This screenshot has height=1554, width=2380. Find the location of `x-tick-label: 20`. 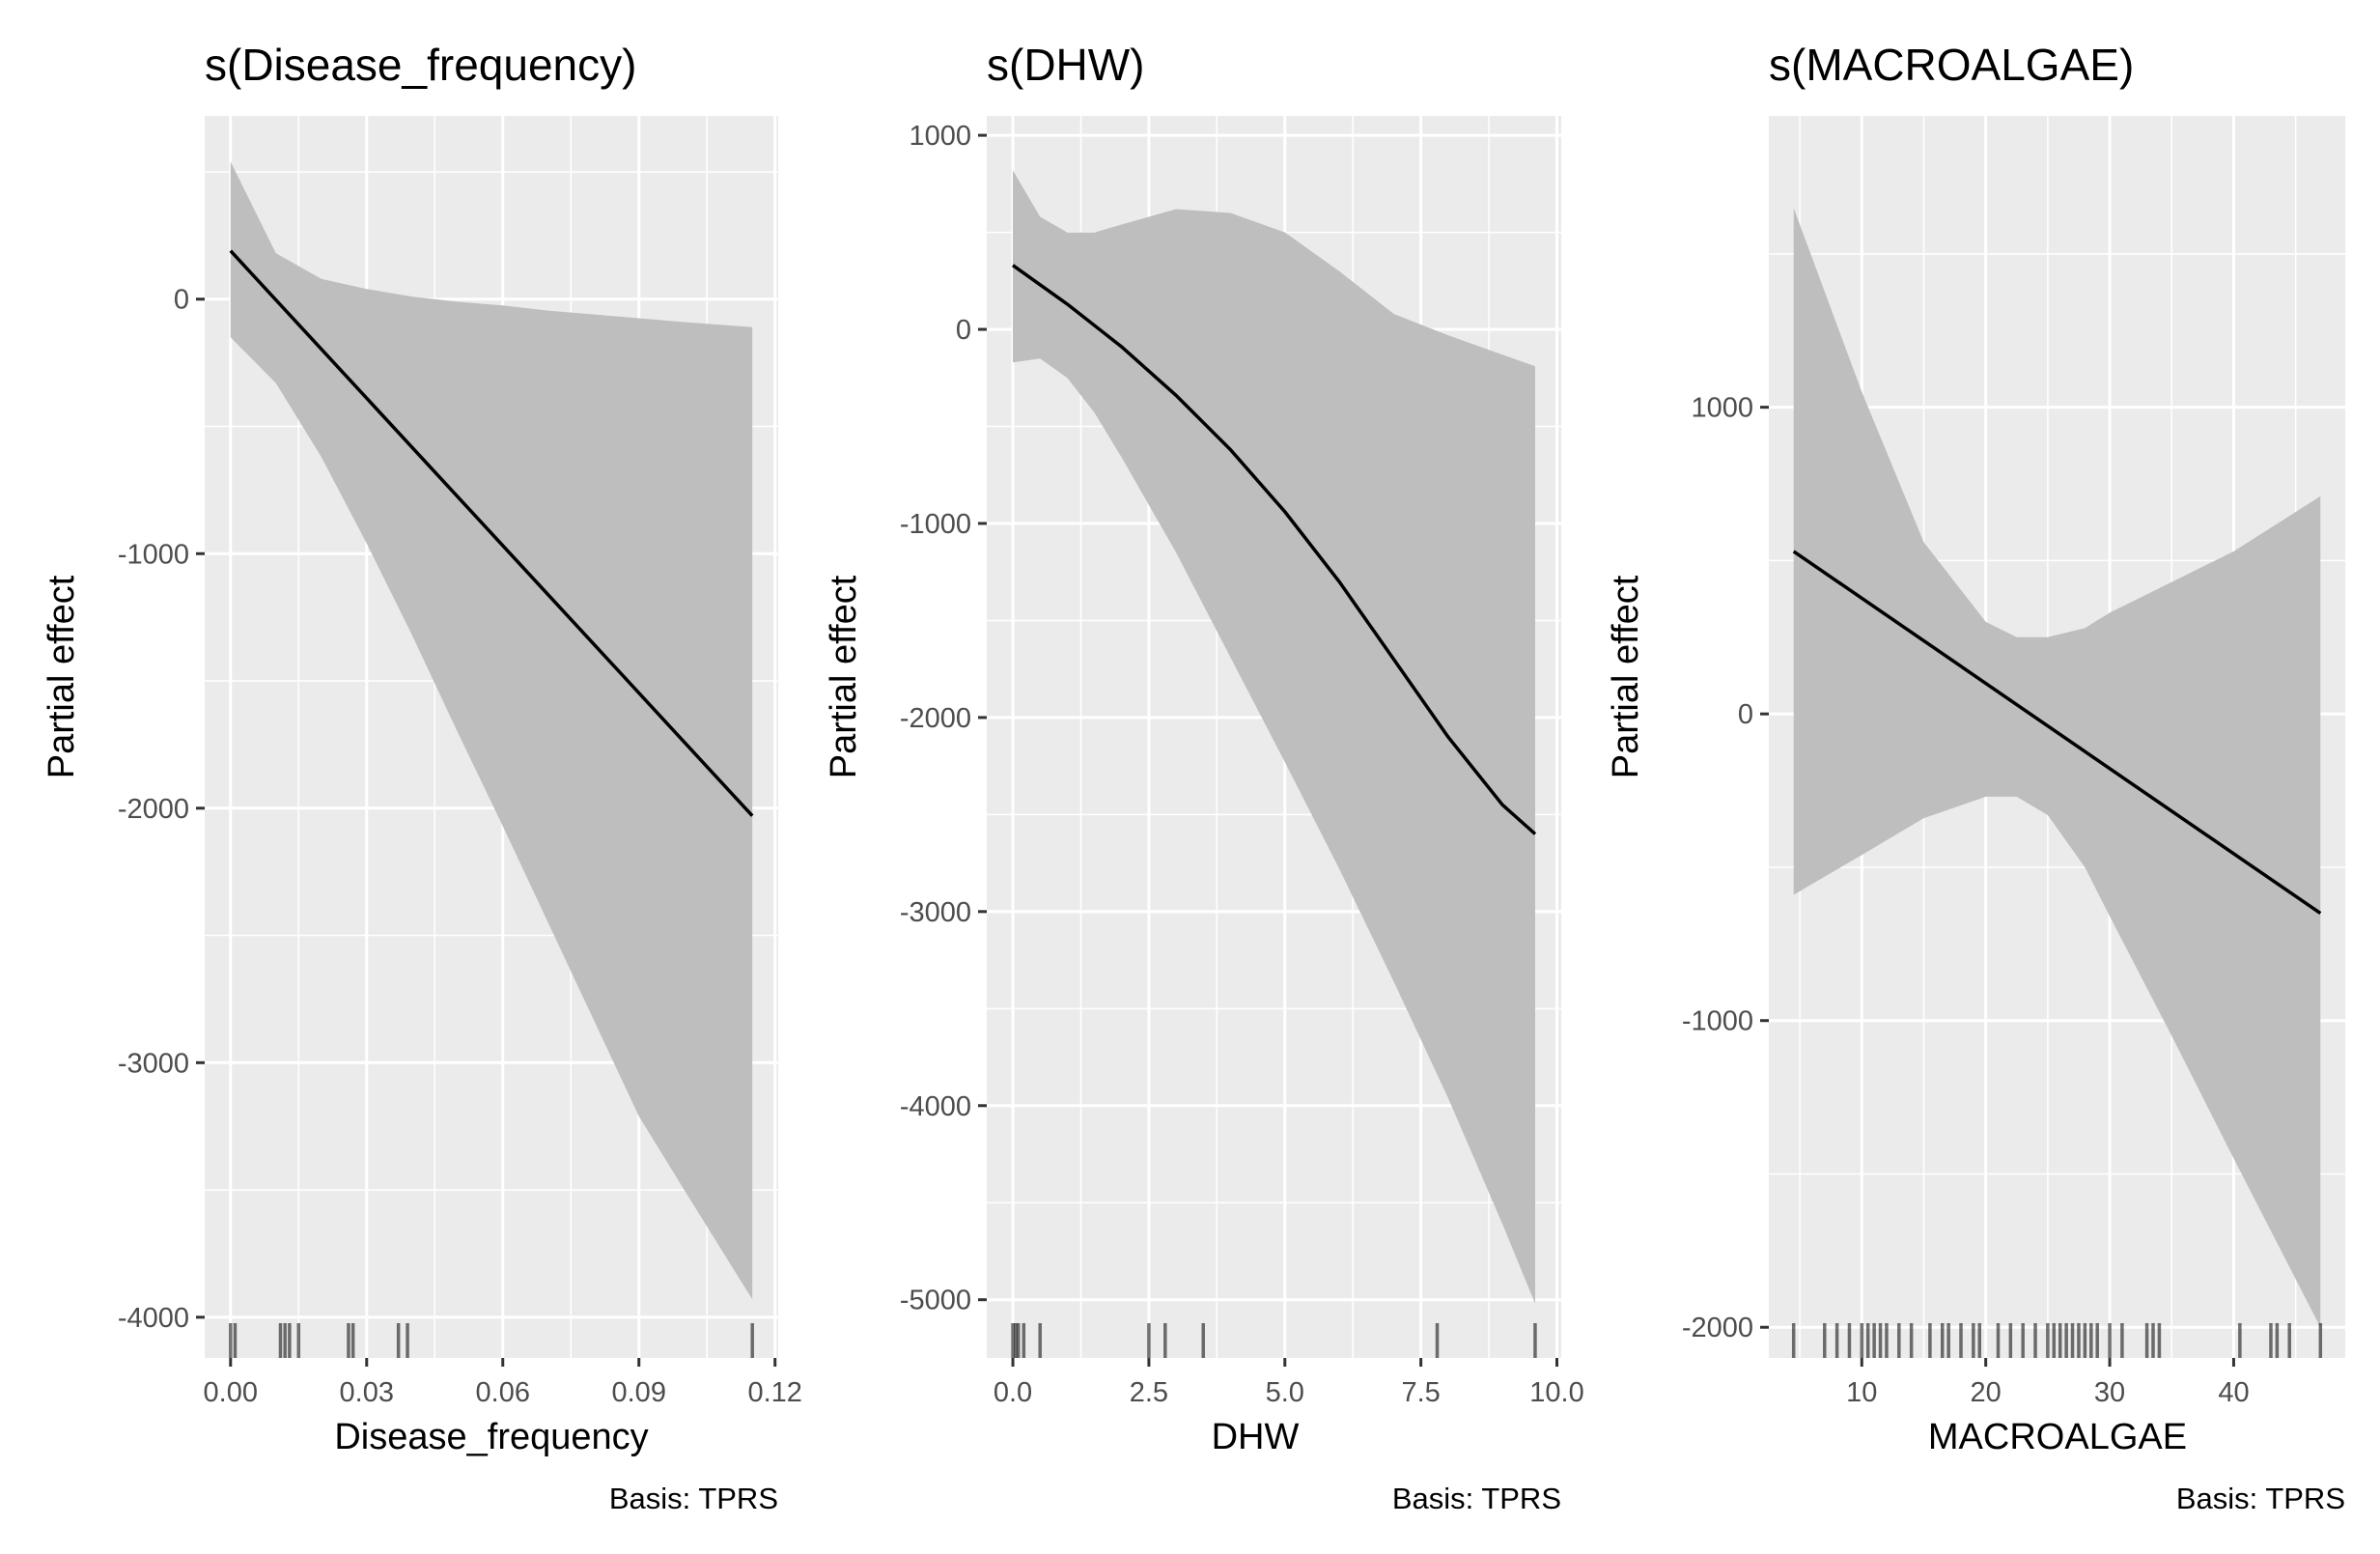

x-tick-label: 20 is located at coordinates (1987, 1392).